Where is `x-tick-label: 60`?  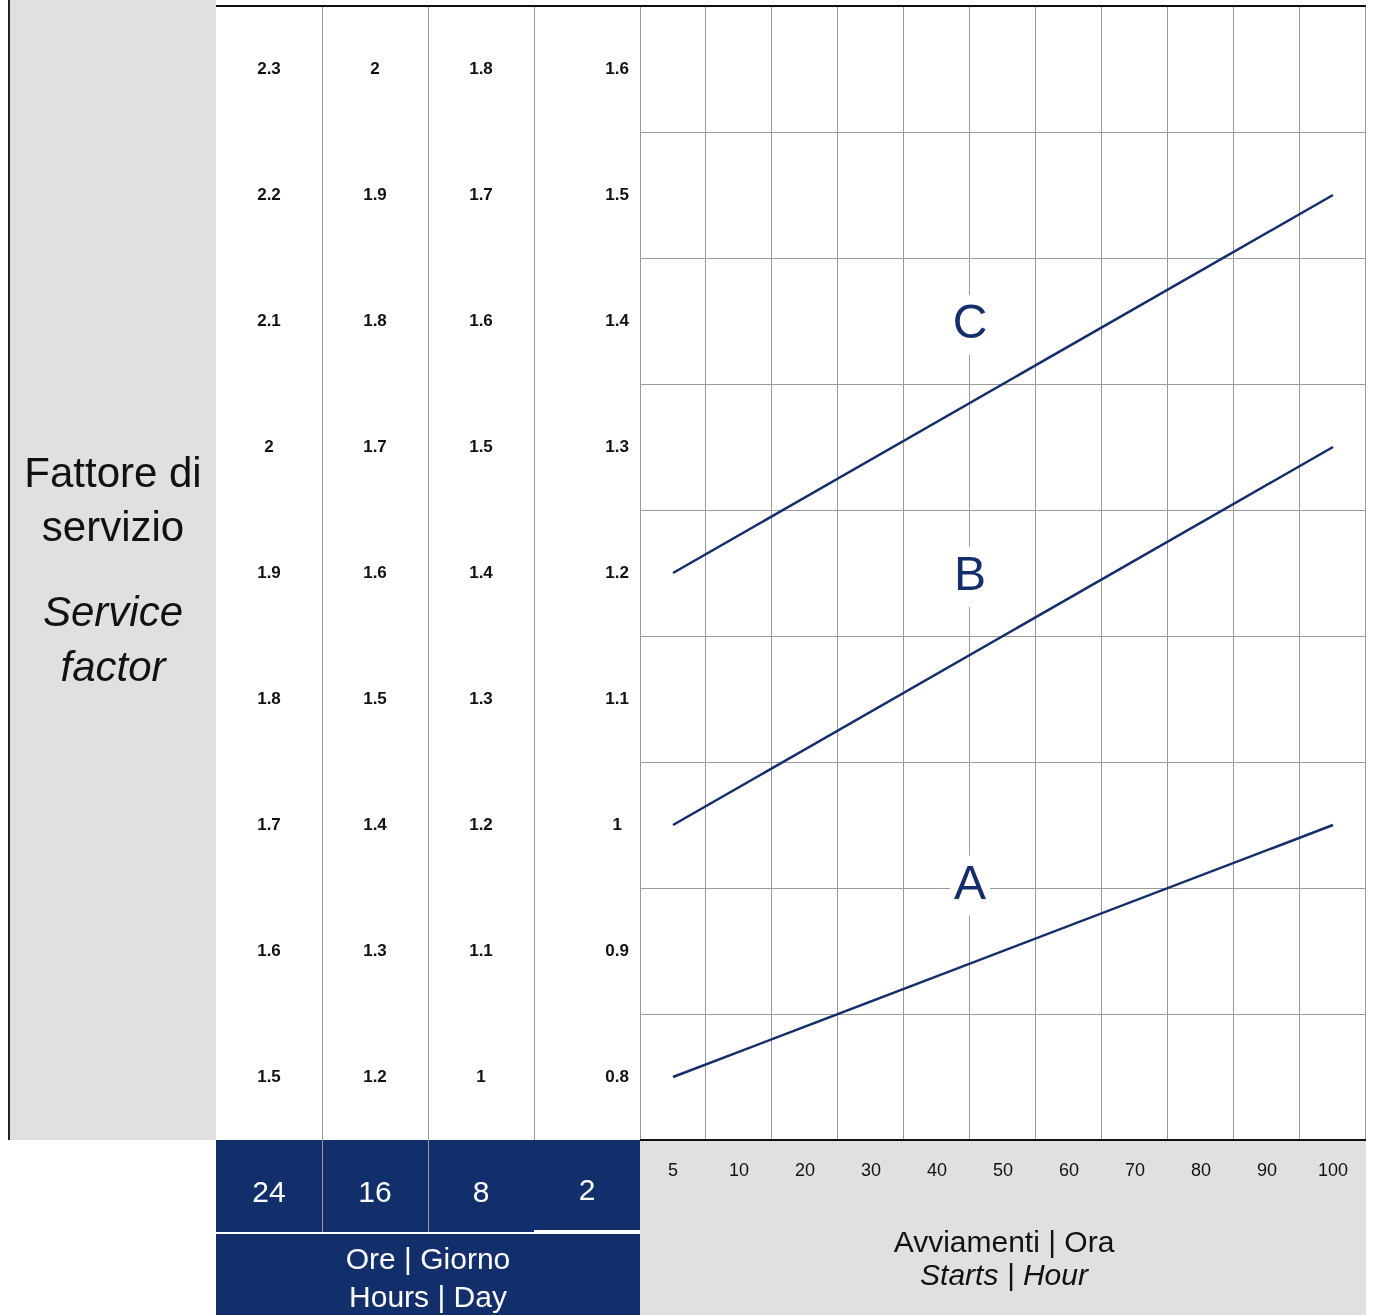 x-tick-label: 60 is located at coordinates (1069, 1169).